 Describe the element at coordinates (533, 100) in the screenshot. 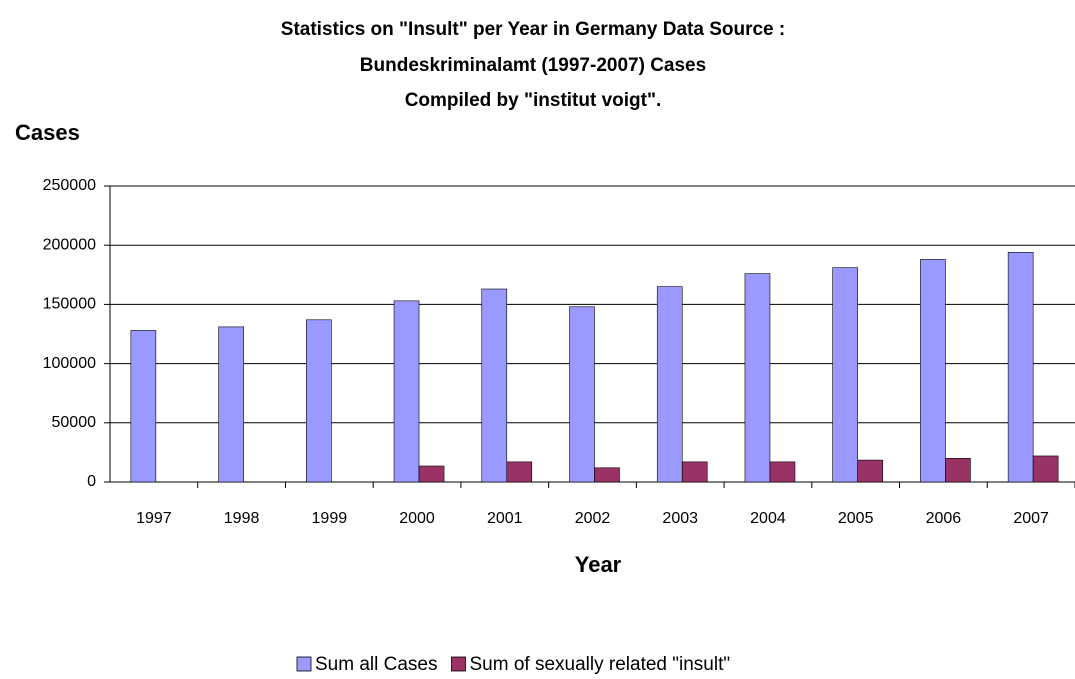

I see `chart-title: Compiled by "institut voigt".` at that location.